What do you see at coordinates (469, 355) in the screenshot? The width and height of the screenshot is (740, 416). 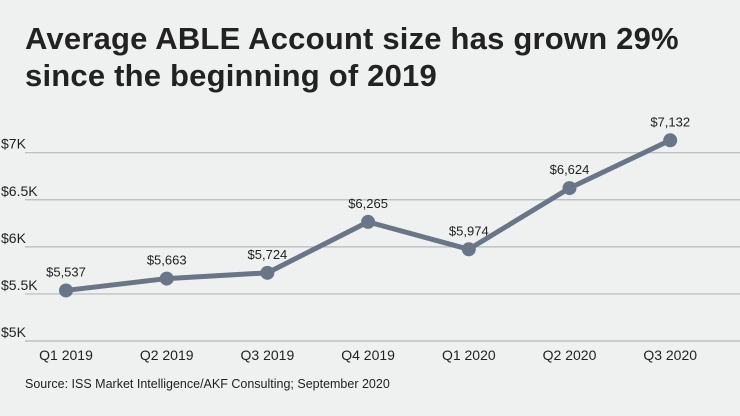 I see `x-tick-label: Q1 2020` at bounding box center [469, 355].